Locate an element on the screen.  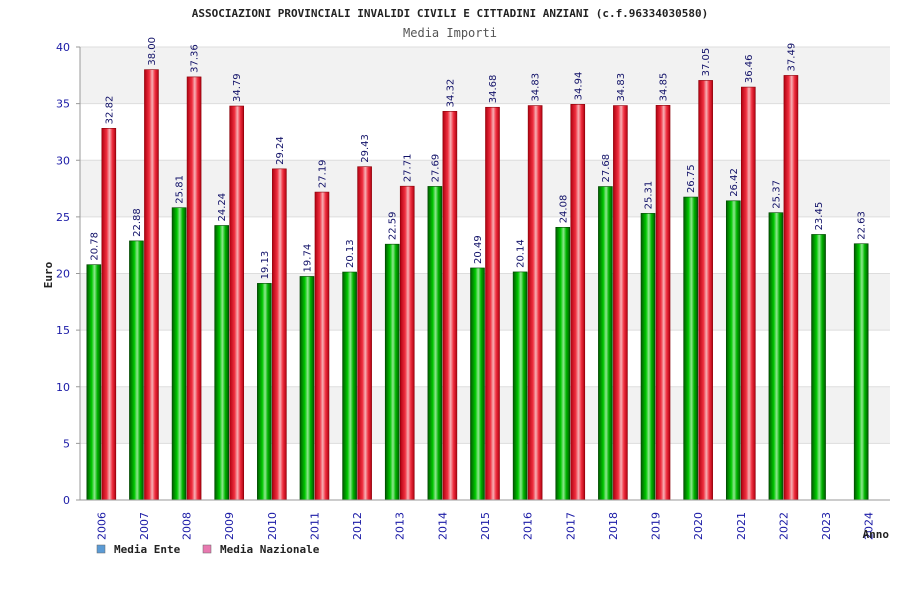
data-label-media-ente: 27.68 is located at coordinates (606, 168).